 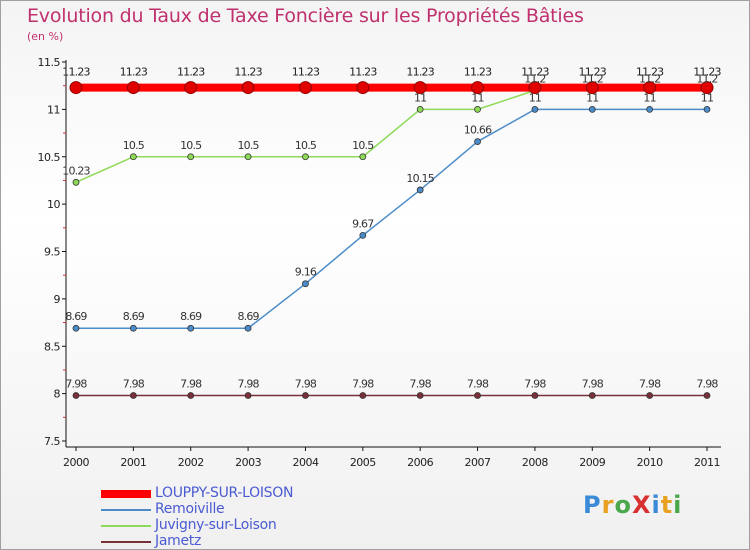 I want to click on data-label: 10.23, so click(x=76, y=170).